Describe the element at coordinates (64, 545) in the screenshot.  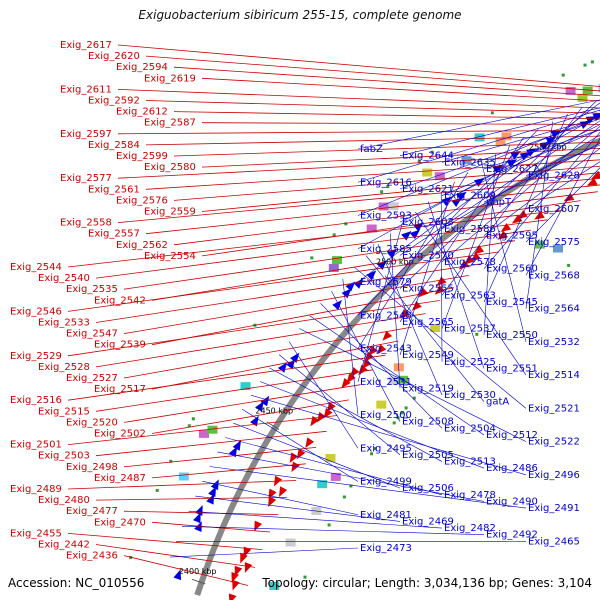
I see `forward-gene-label: Exig_2442` at that location.